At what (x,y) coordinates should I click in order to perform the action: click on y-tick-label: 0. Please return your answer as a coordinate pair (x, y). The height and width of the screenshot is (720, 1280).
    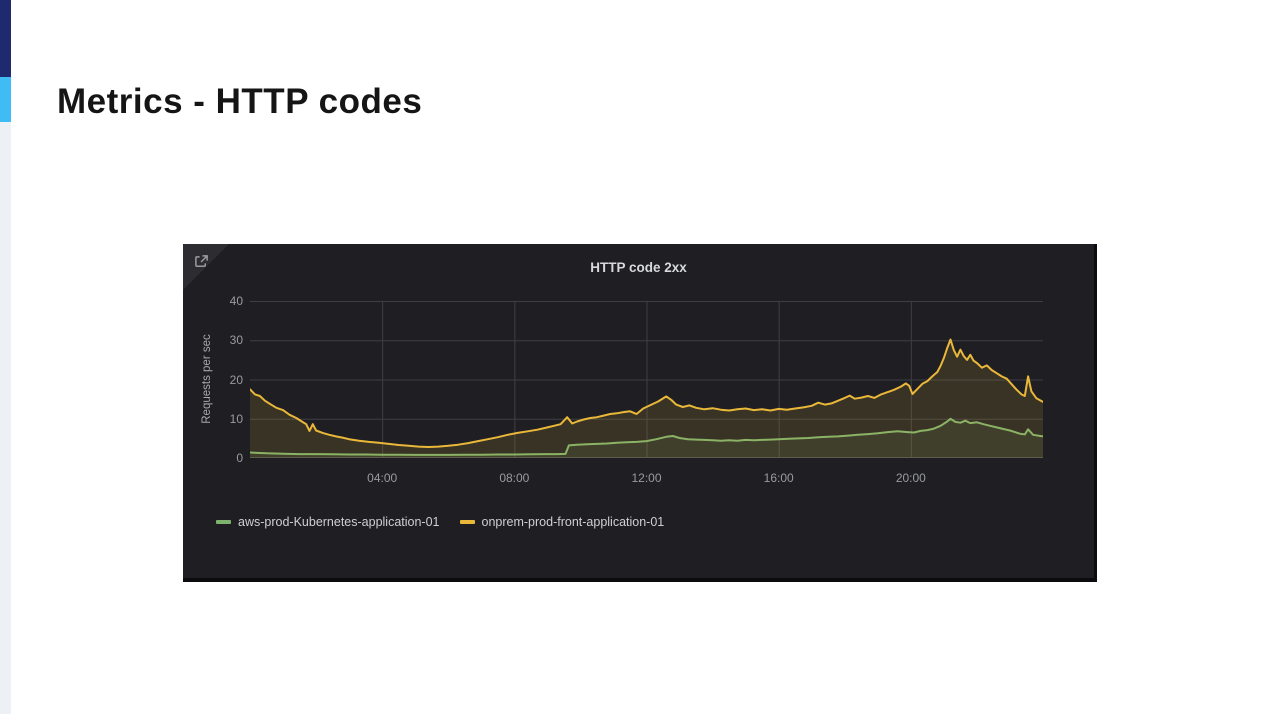
    Looking at the image, I should click on (239, 458).